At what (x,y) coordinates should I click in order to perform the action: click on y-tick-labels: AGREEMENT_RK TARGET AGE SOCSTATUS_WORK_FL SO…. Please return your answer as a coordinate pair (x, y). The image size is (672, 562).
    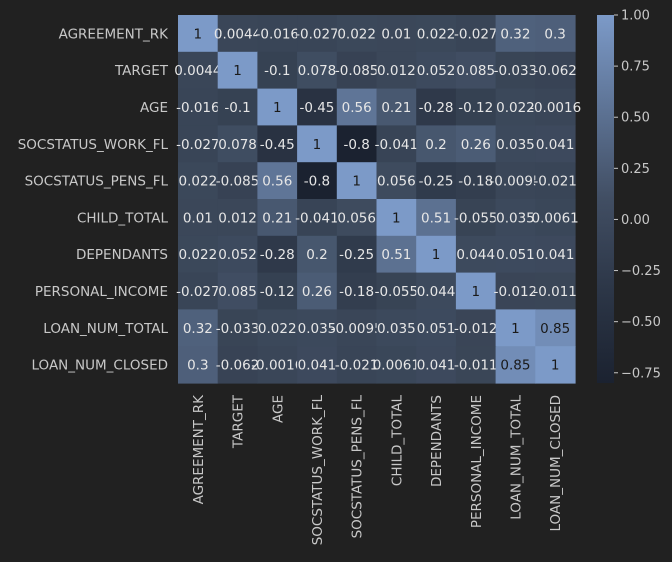
    Looking at the image, I should click on (93, 199).